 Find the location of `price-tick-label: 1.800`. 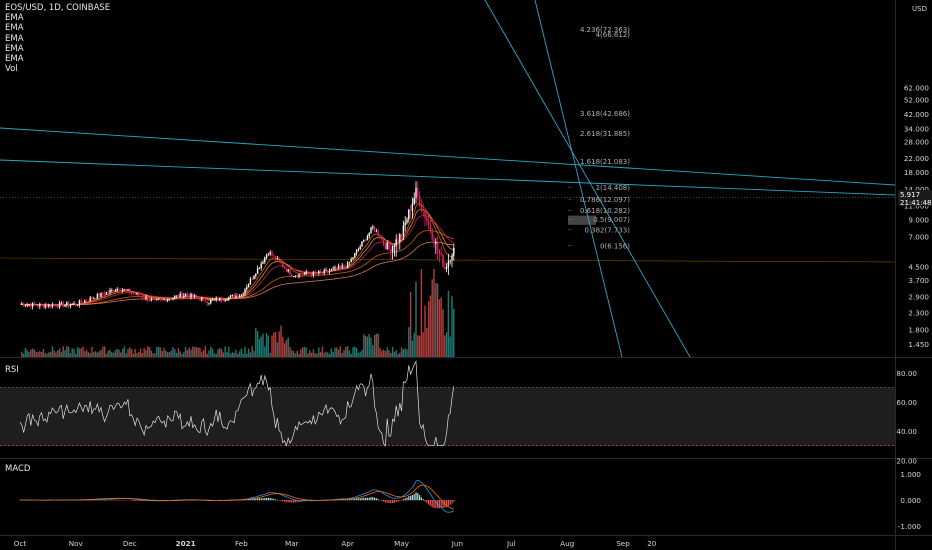

price-tick-label: 1.800 is located at coordinates (918, 329).